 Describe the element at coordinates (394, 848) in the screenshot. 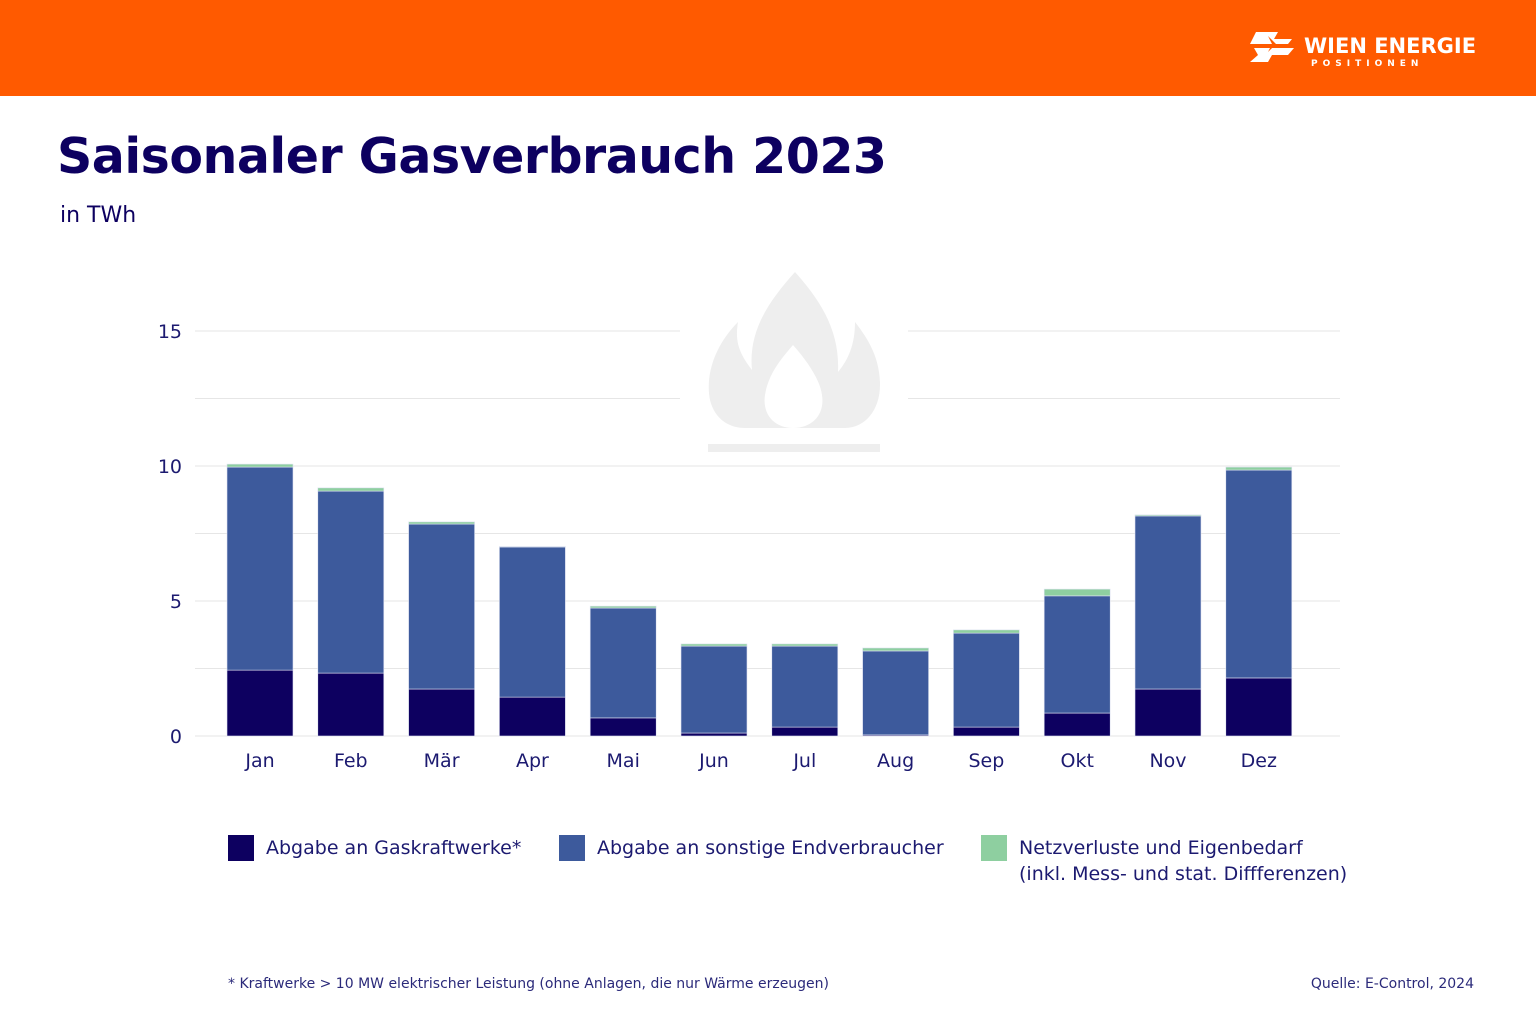

I see `legend-label: Abgabe an Gaskraftwerke*` at that location.